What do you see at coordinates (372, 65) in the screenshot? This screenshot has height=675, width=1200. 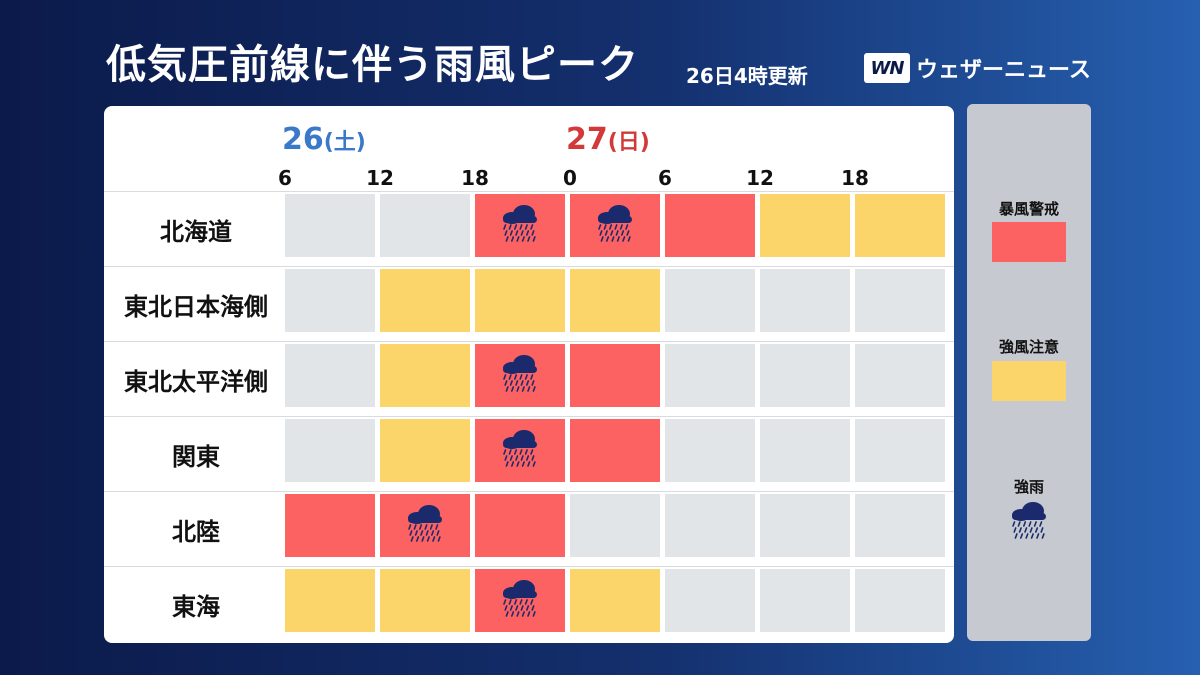 I see `page-title: 低気圧前線に伴う雨風ピーク` at bounding box center [372, 65].